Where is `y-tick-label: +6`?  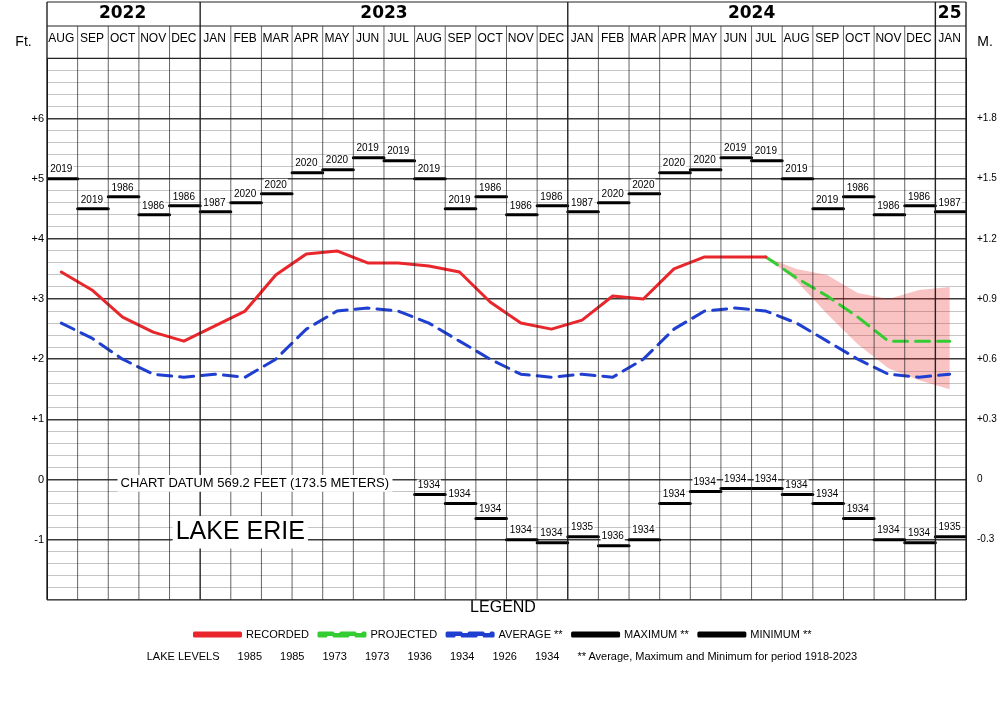 y-tick-label: +6 is located at coordinates (37, 117).